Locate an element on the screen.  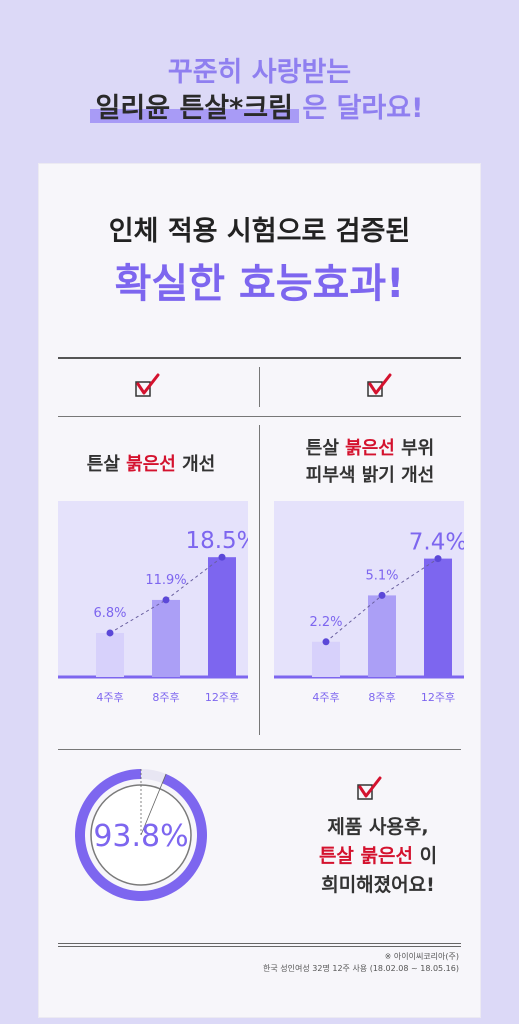
right-title-line2: 피부색 밝기 개선 is located at coordinates (370, 475).